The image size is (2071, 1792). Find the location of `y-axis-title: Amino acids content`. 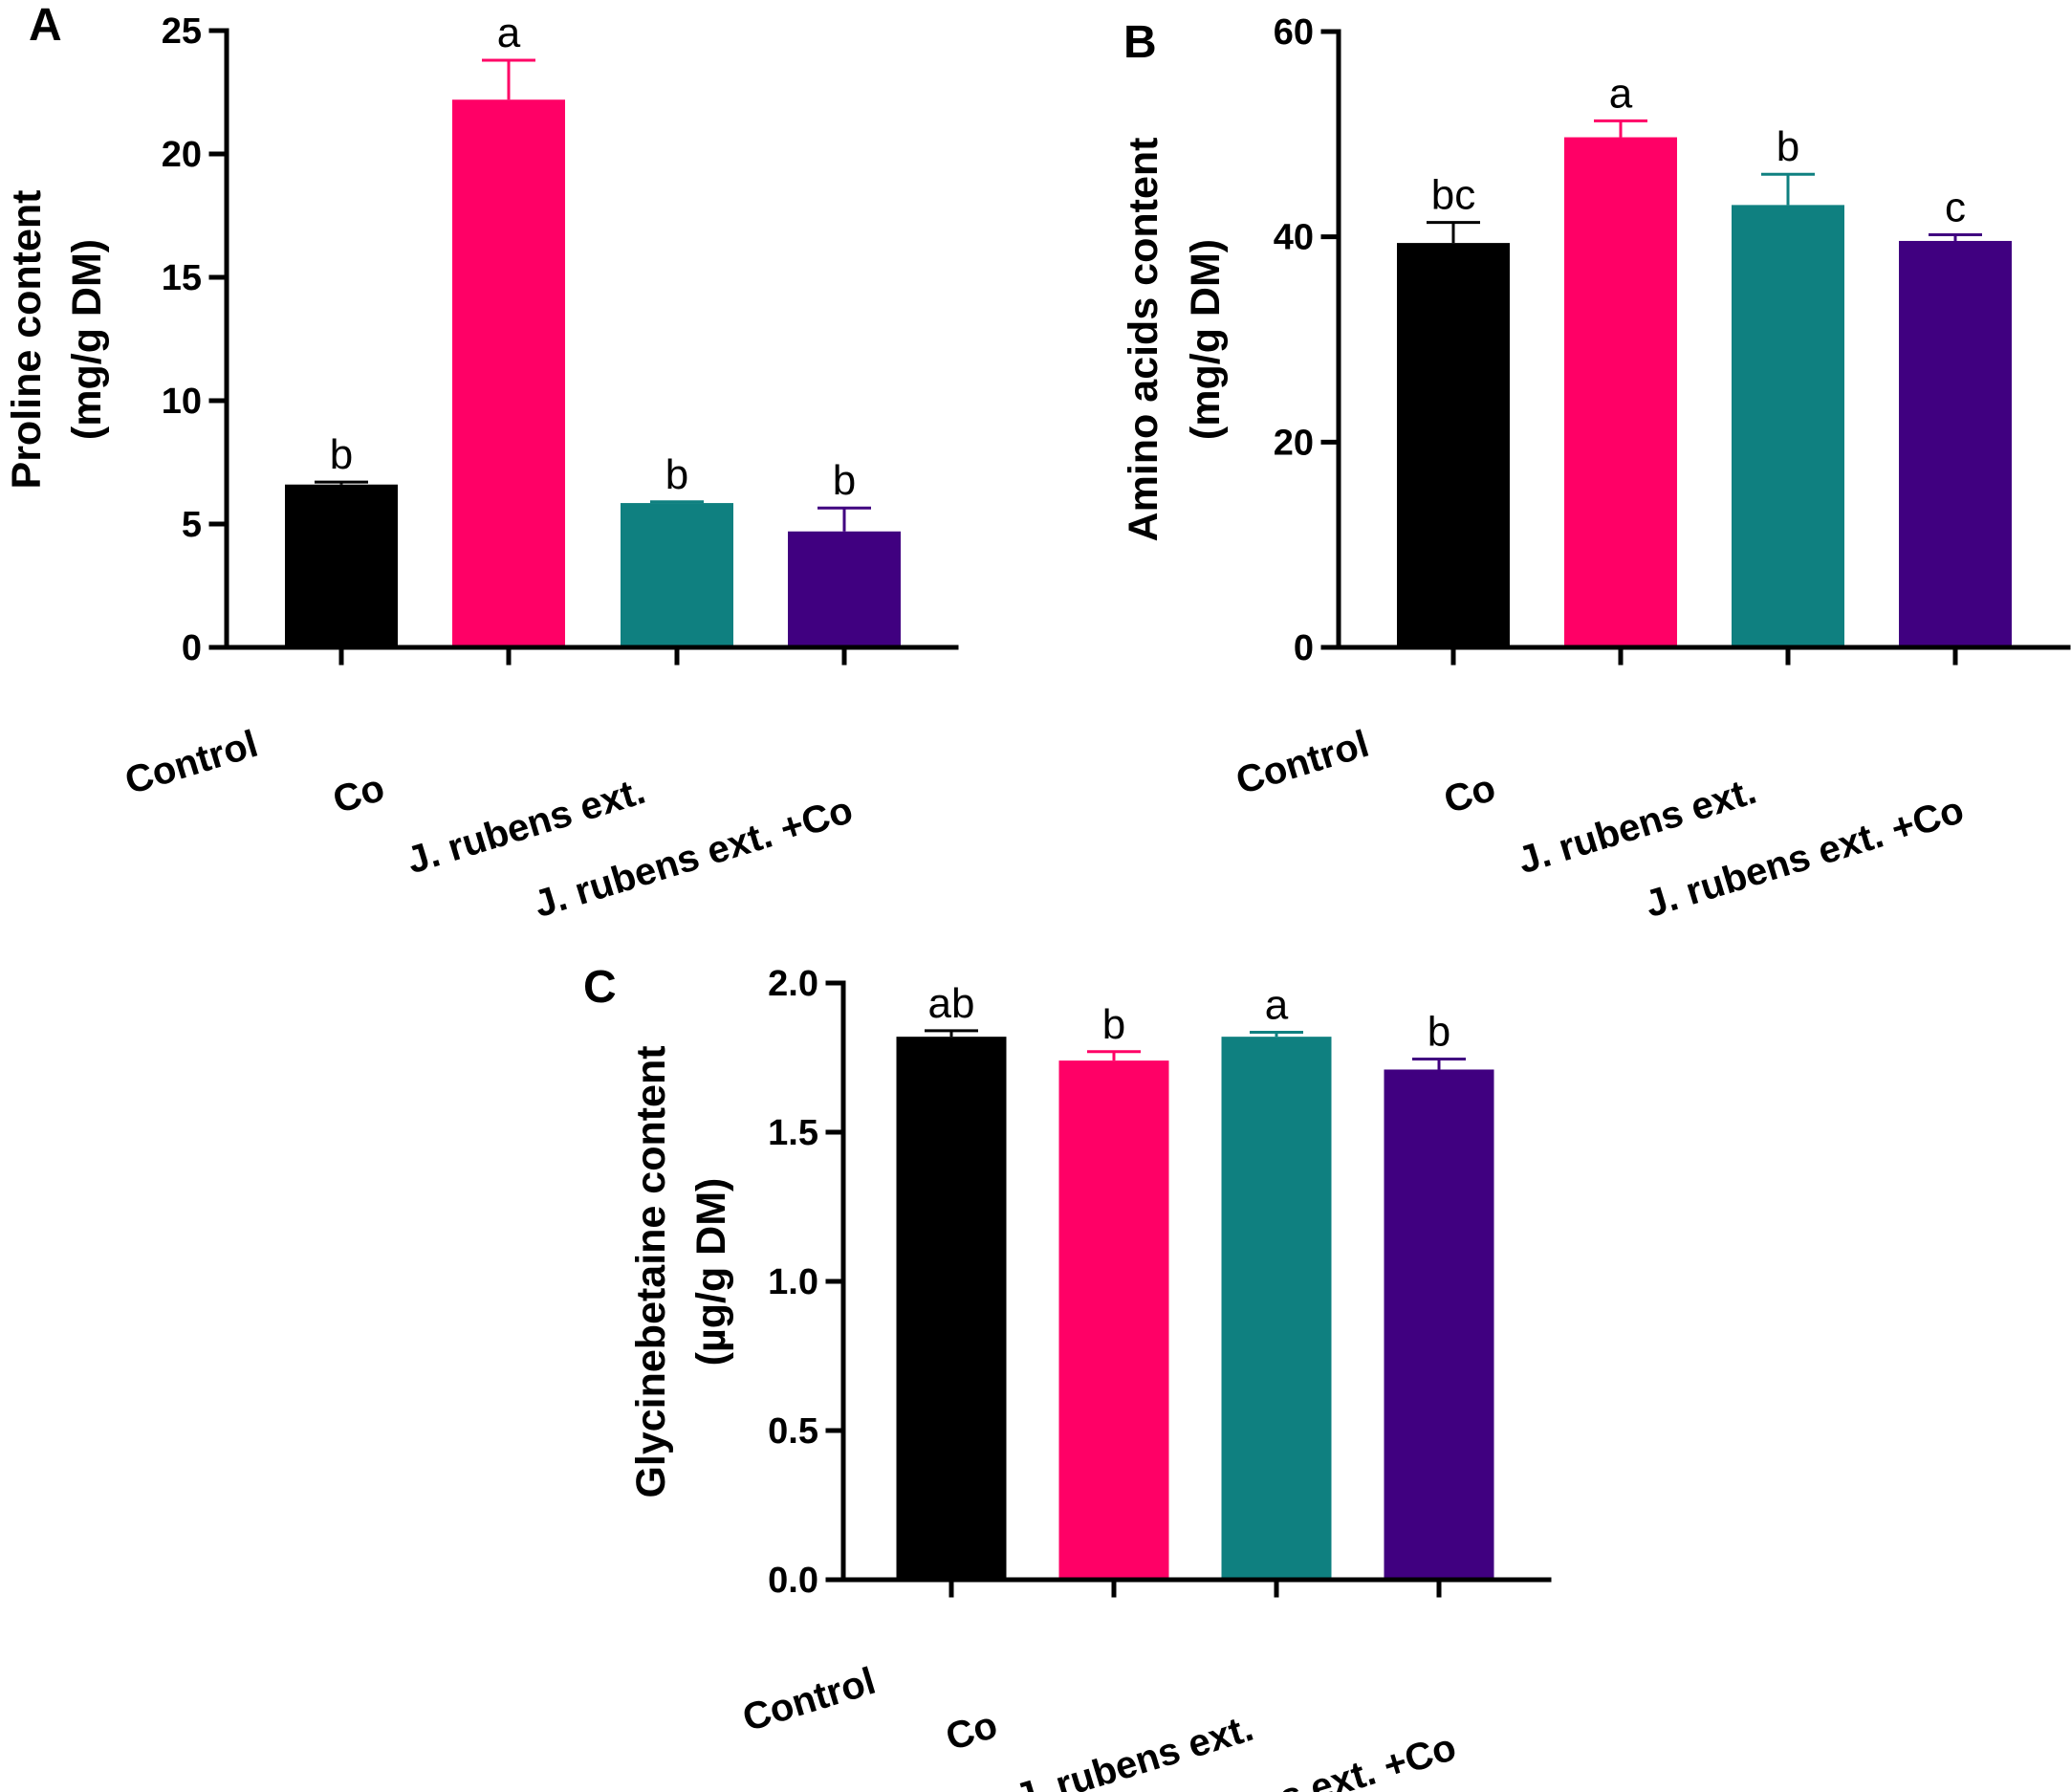

y-axis-title: Amino acids content is located at coordinates (1143, 340).